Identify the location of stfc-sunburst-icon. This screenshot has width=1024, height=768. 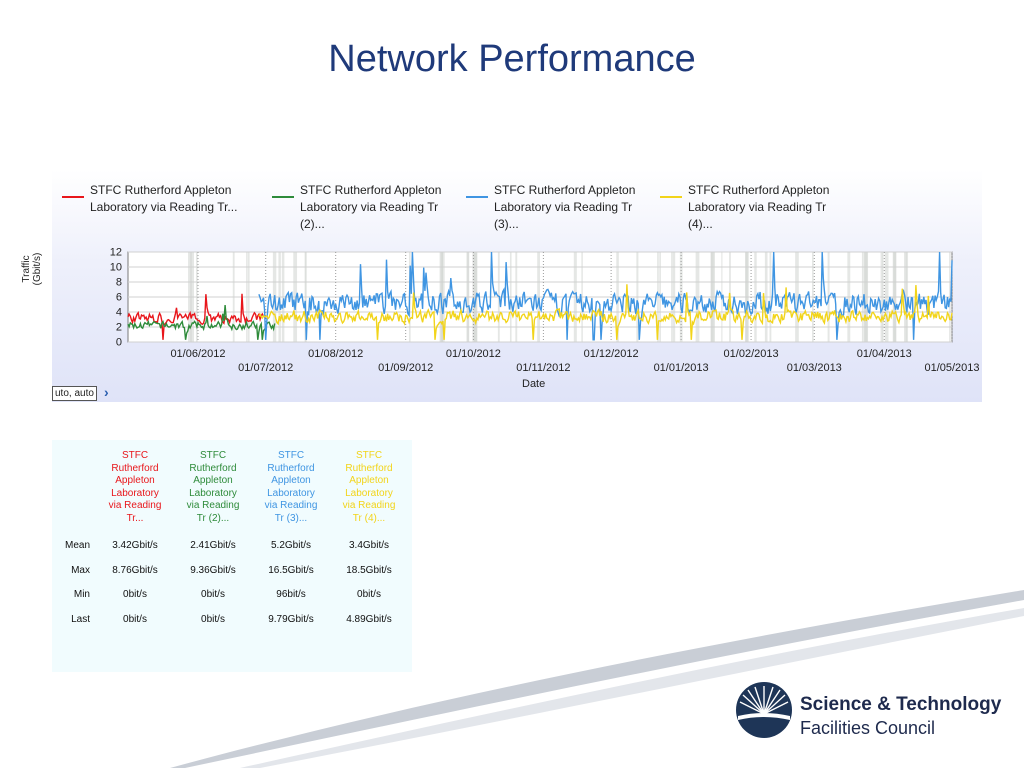
(764, 710).